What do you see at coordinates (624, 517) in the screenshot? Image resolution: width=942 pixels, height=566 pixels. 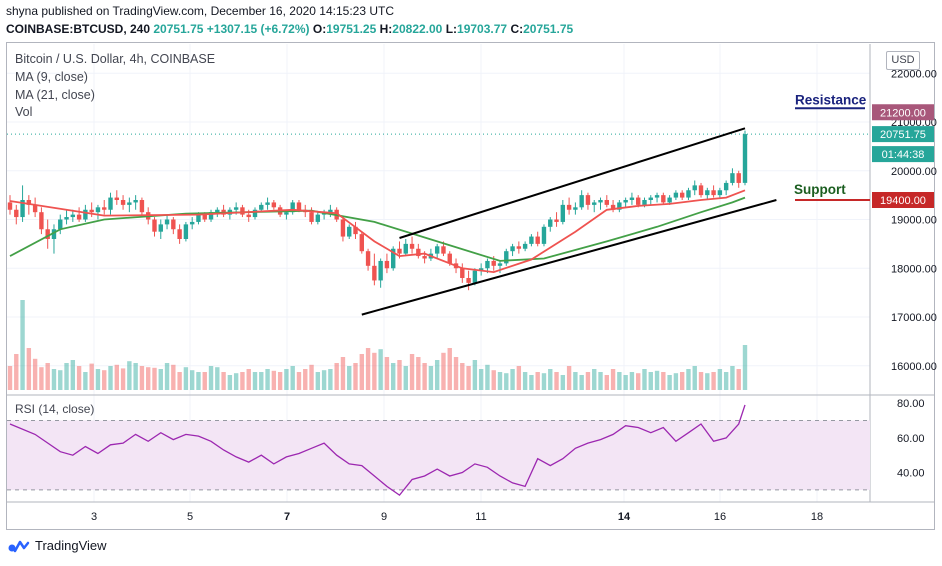 I see `x-tick-label: 14` at bounding box center [624, 517].